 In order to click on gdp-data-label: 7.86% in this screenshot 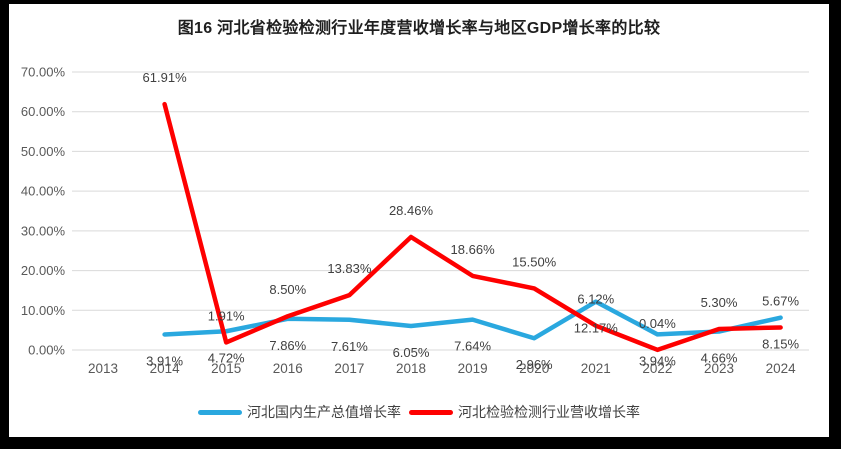, I will do `click(287, 345)`.